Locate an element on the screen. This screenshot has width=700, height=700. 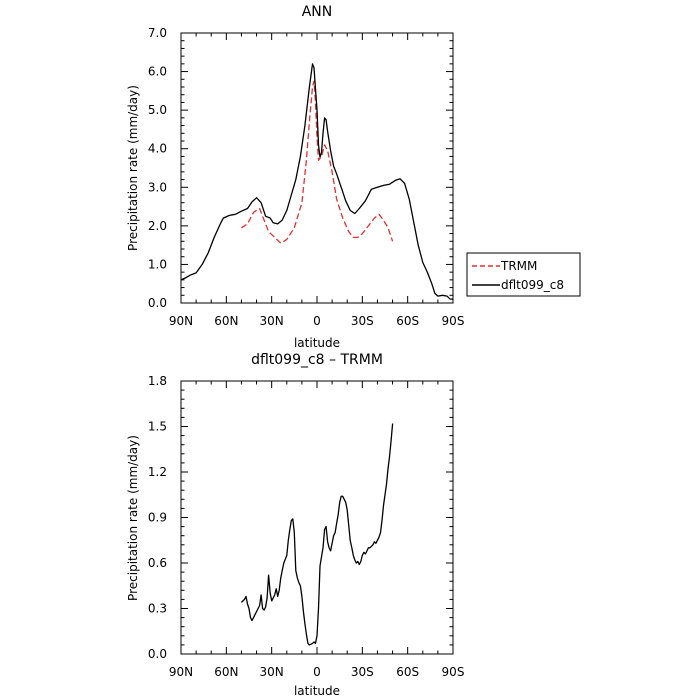
series-line-trmm is located at coordinates (317, 162).